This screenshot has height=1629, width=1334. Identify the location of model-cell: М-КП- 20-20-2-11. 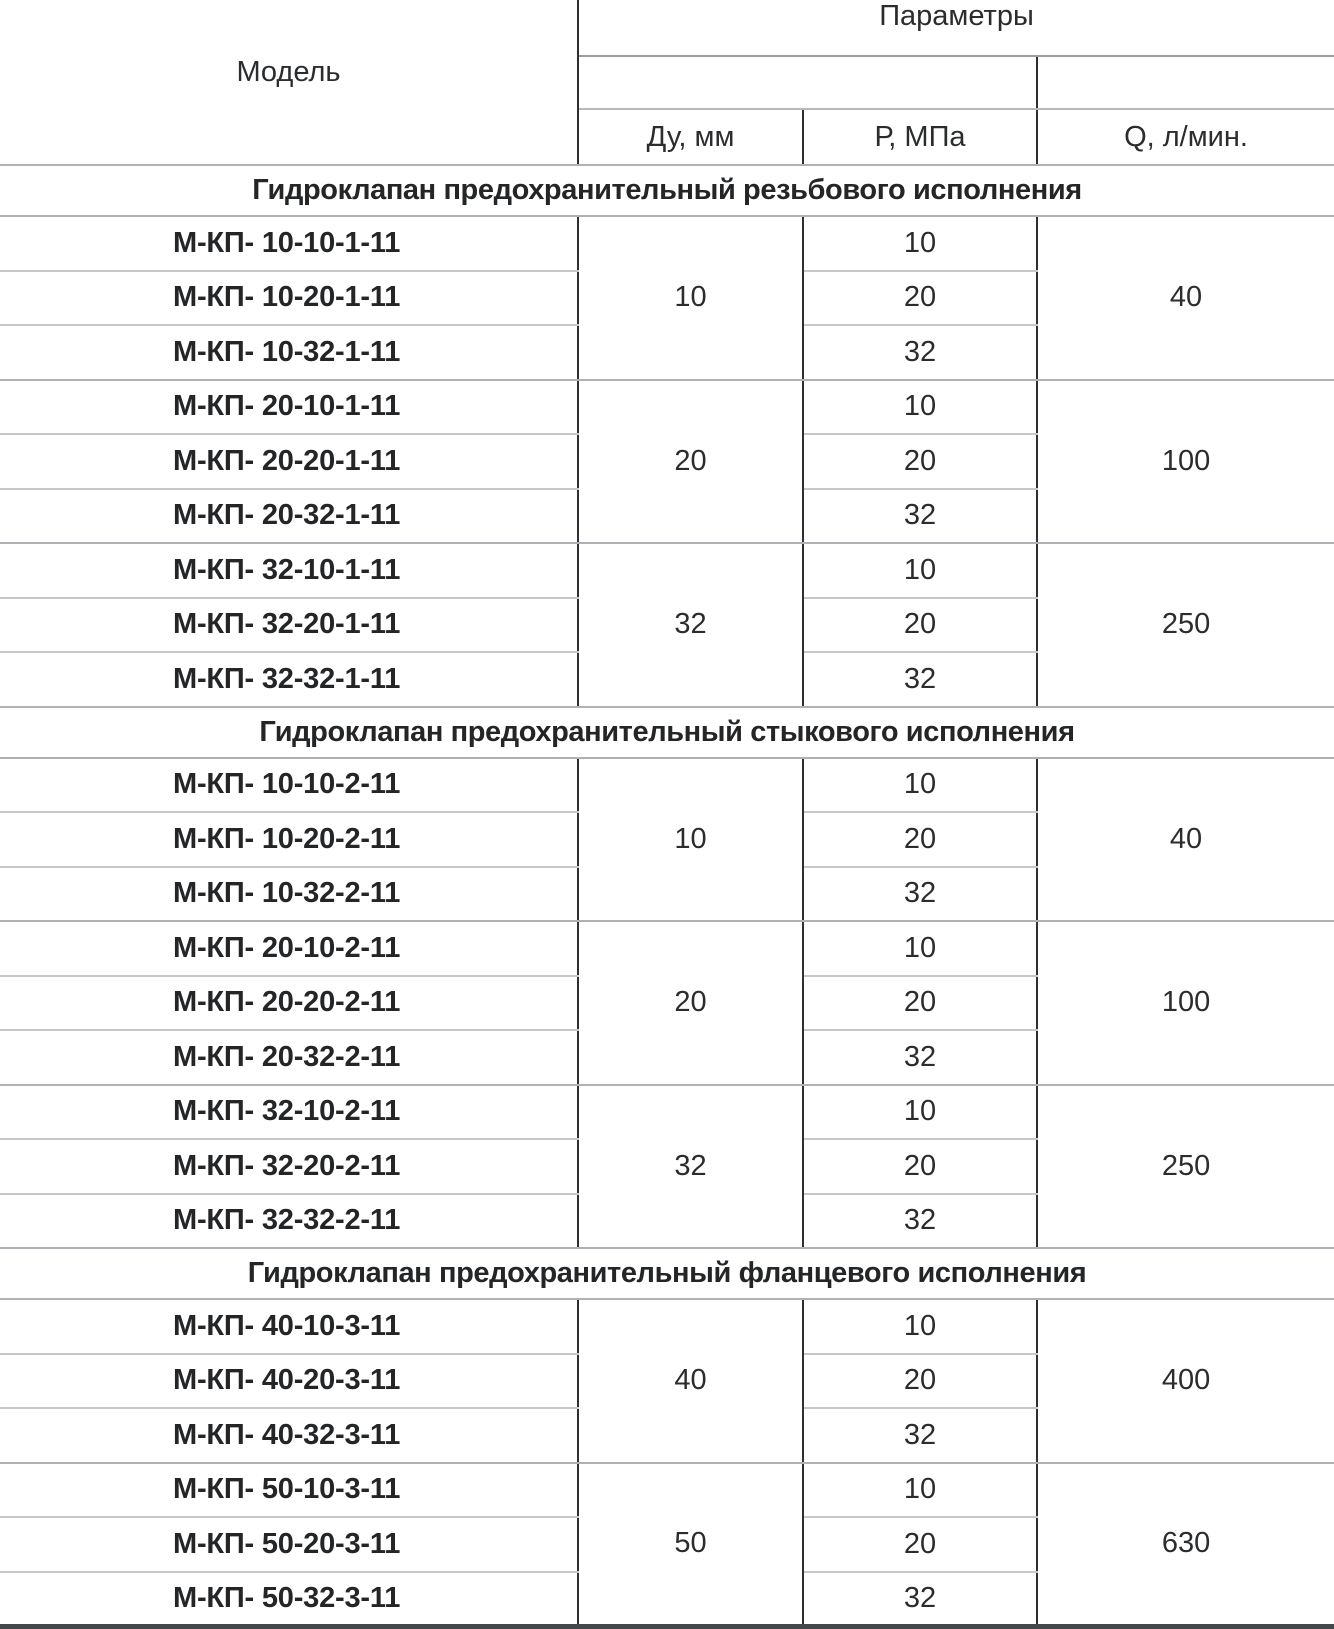
(289, 1003).